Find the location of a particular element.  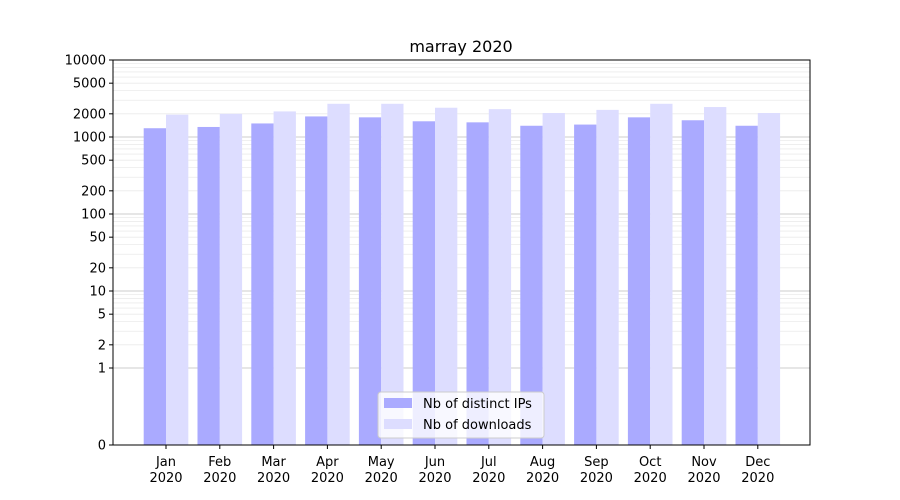

bar-downloads-jul is located at coordinates (500, 277).